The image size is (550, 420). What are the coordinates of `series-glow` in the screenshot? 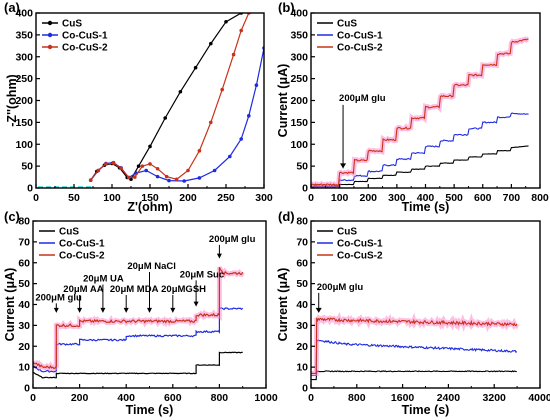 It's located at (415, 343).